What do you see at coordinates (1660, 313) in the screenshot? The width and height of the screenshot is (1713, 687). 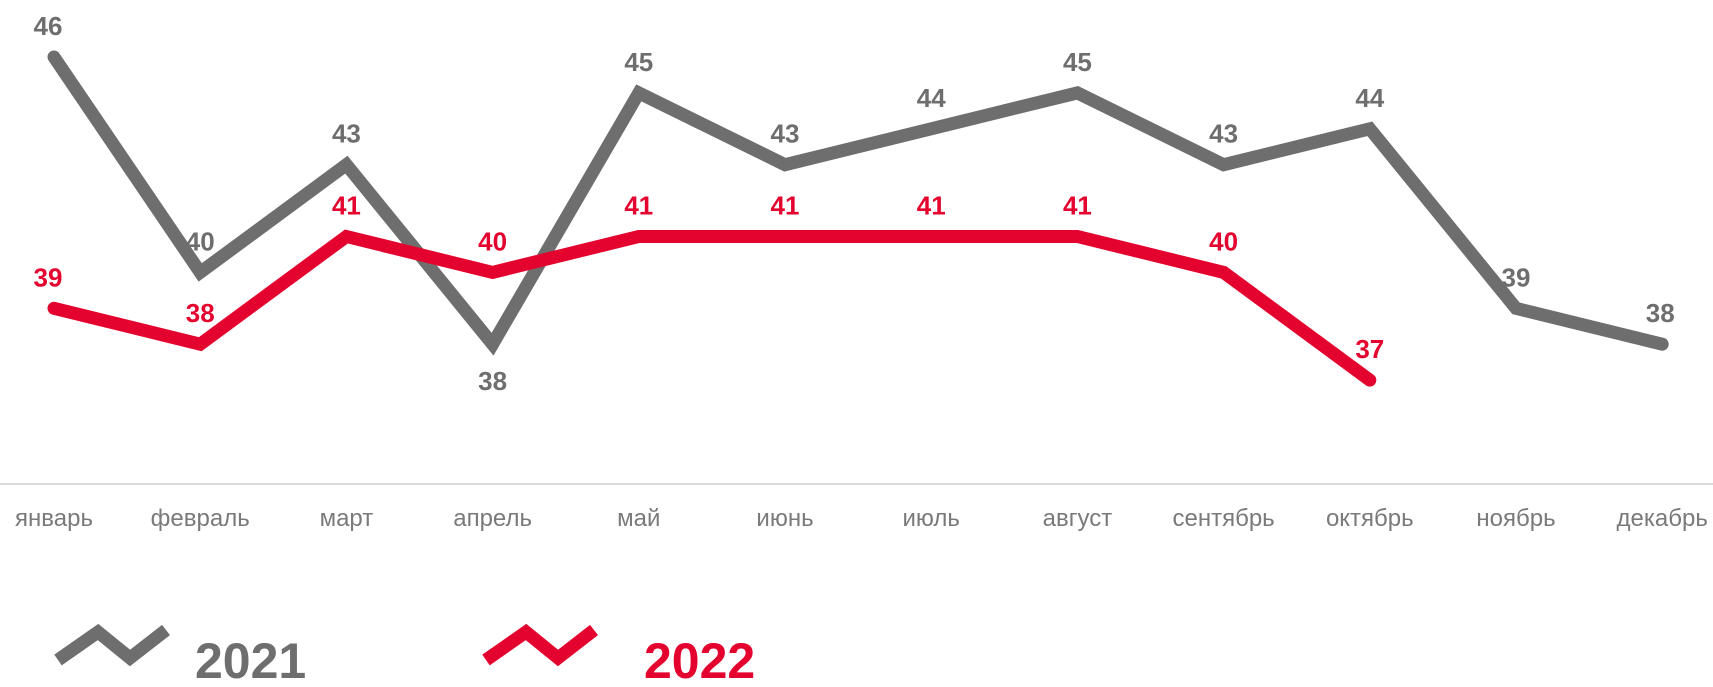 I see `data-label-2021-декабрь: 38` at bounding box center [1660, 313].